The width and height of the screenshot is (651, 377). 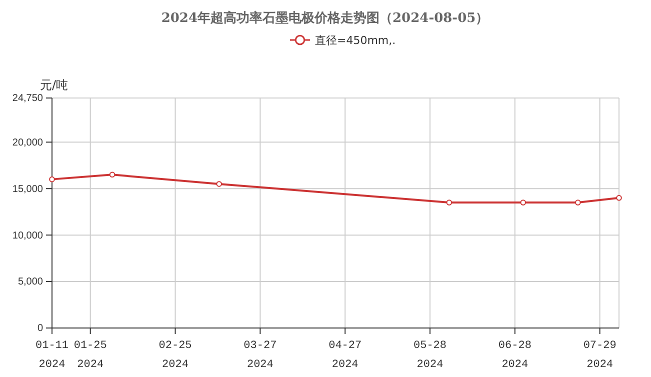 I want to click on y-tick-label: 10,000, so click(x=28, y=236).